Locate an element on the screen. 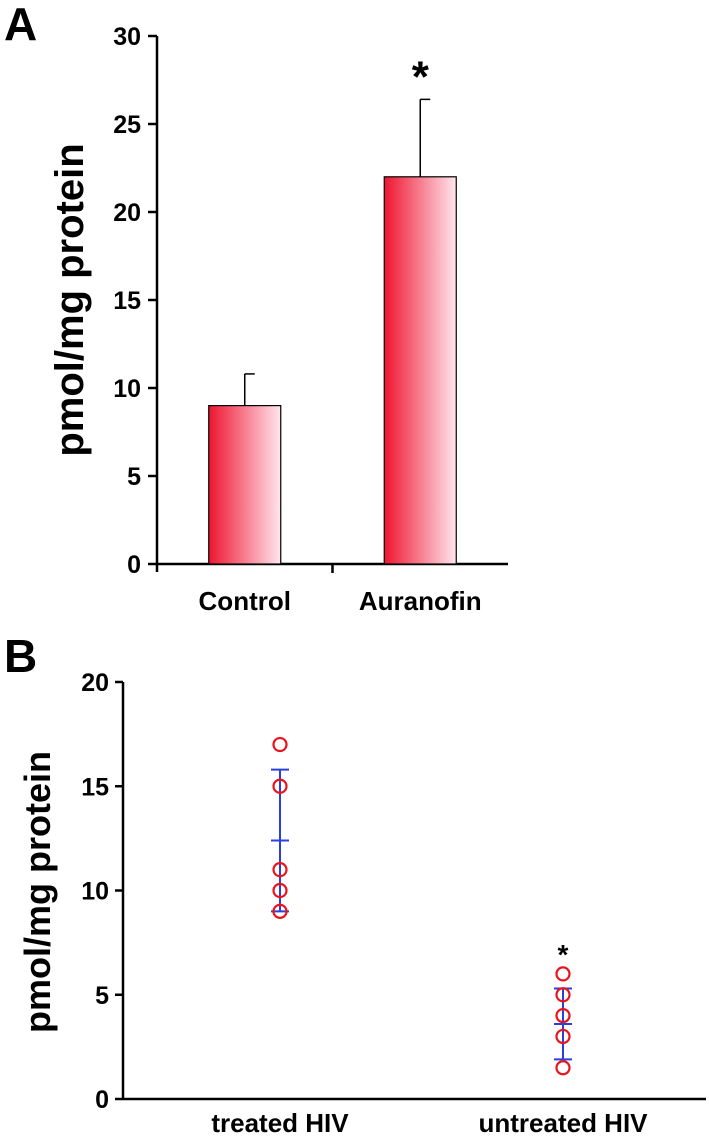  panel-a-y-tick-label: 20 is located at coordinates (127, 213).